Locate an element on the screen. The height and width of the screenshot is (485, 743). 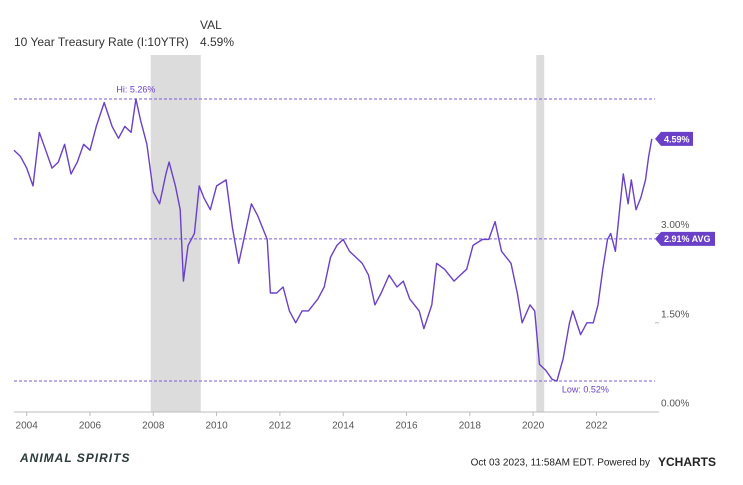
avg-badge is located at coordinates (685, 238).